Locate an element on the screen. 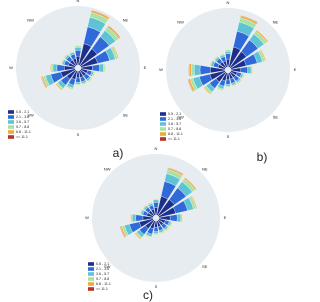 The image size is (320, 302). caption: c) is located at coordinates (148, 295).